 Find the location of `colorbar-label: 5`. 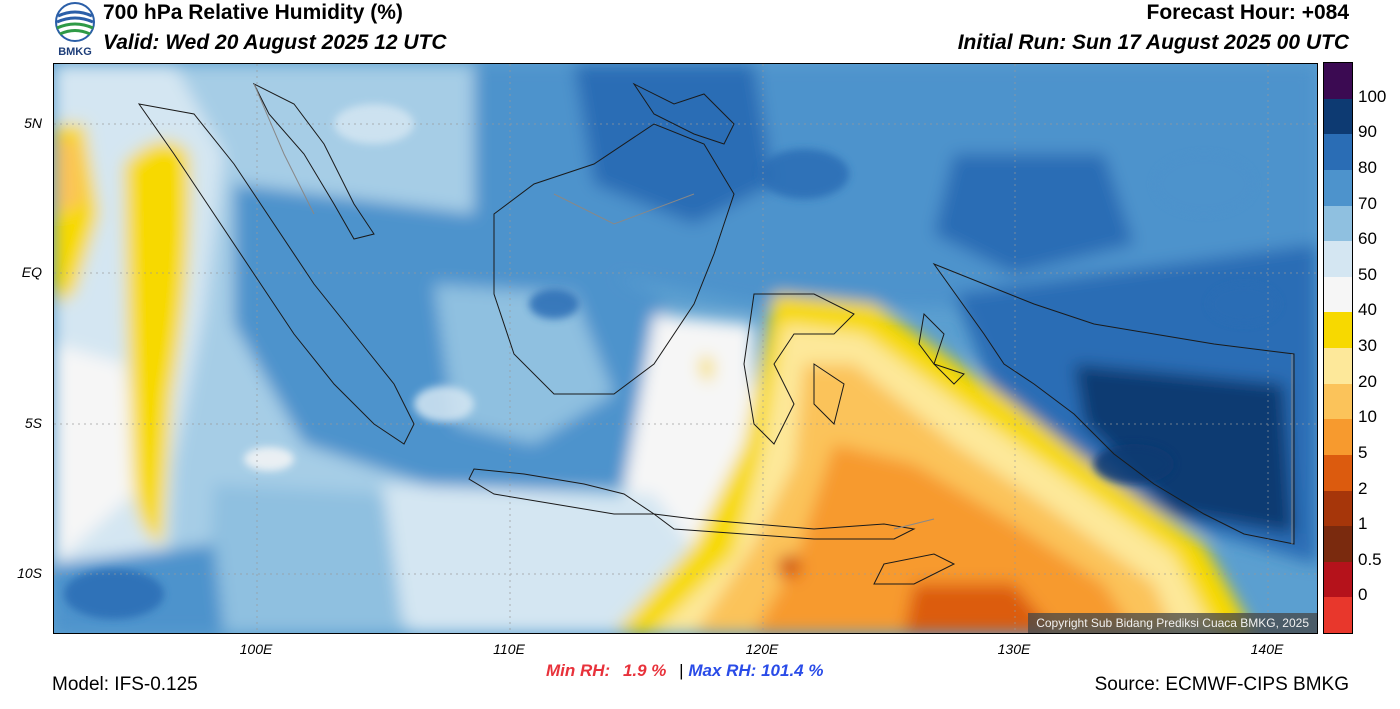

colorbar-label: 5 is located at coordinates (1363, 452).